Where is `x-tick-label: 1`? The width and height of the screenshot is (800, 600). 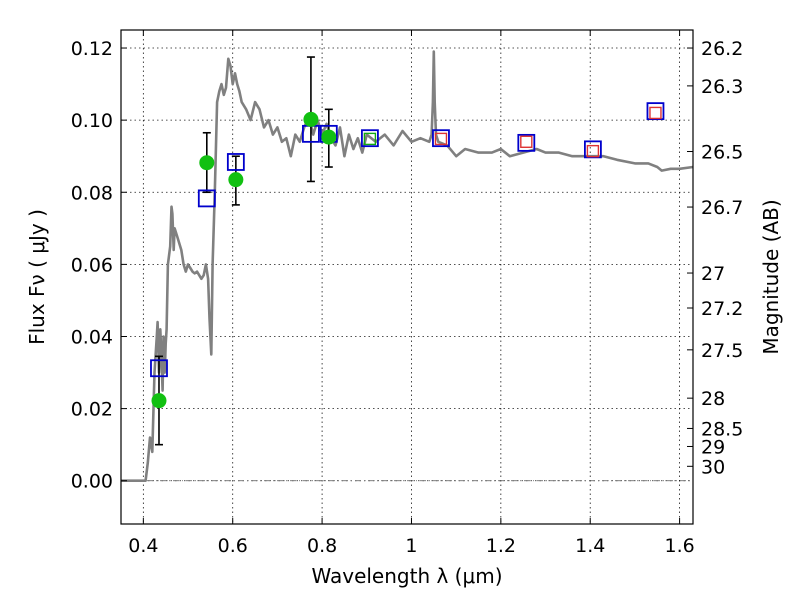 x-tick-label: 1 is located at coordinates (411, 546).